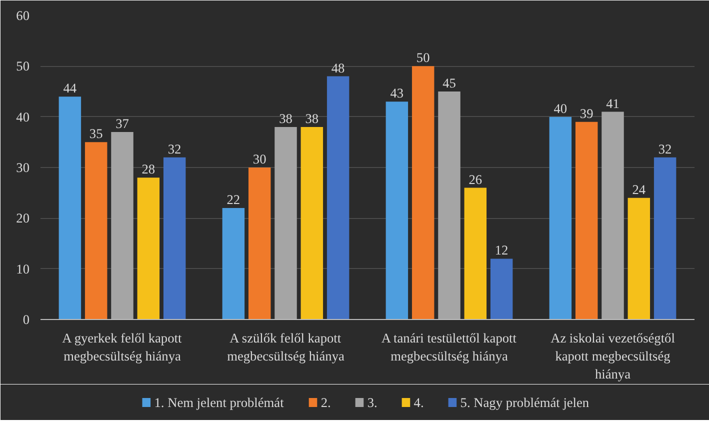  Describe the element at coordinates (639, 189) in the screenshot. I see `data-label: 24` at that location.